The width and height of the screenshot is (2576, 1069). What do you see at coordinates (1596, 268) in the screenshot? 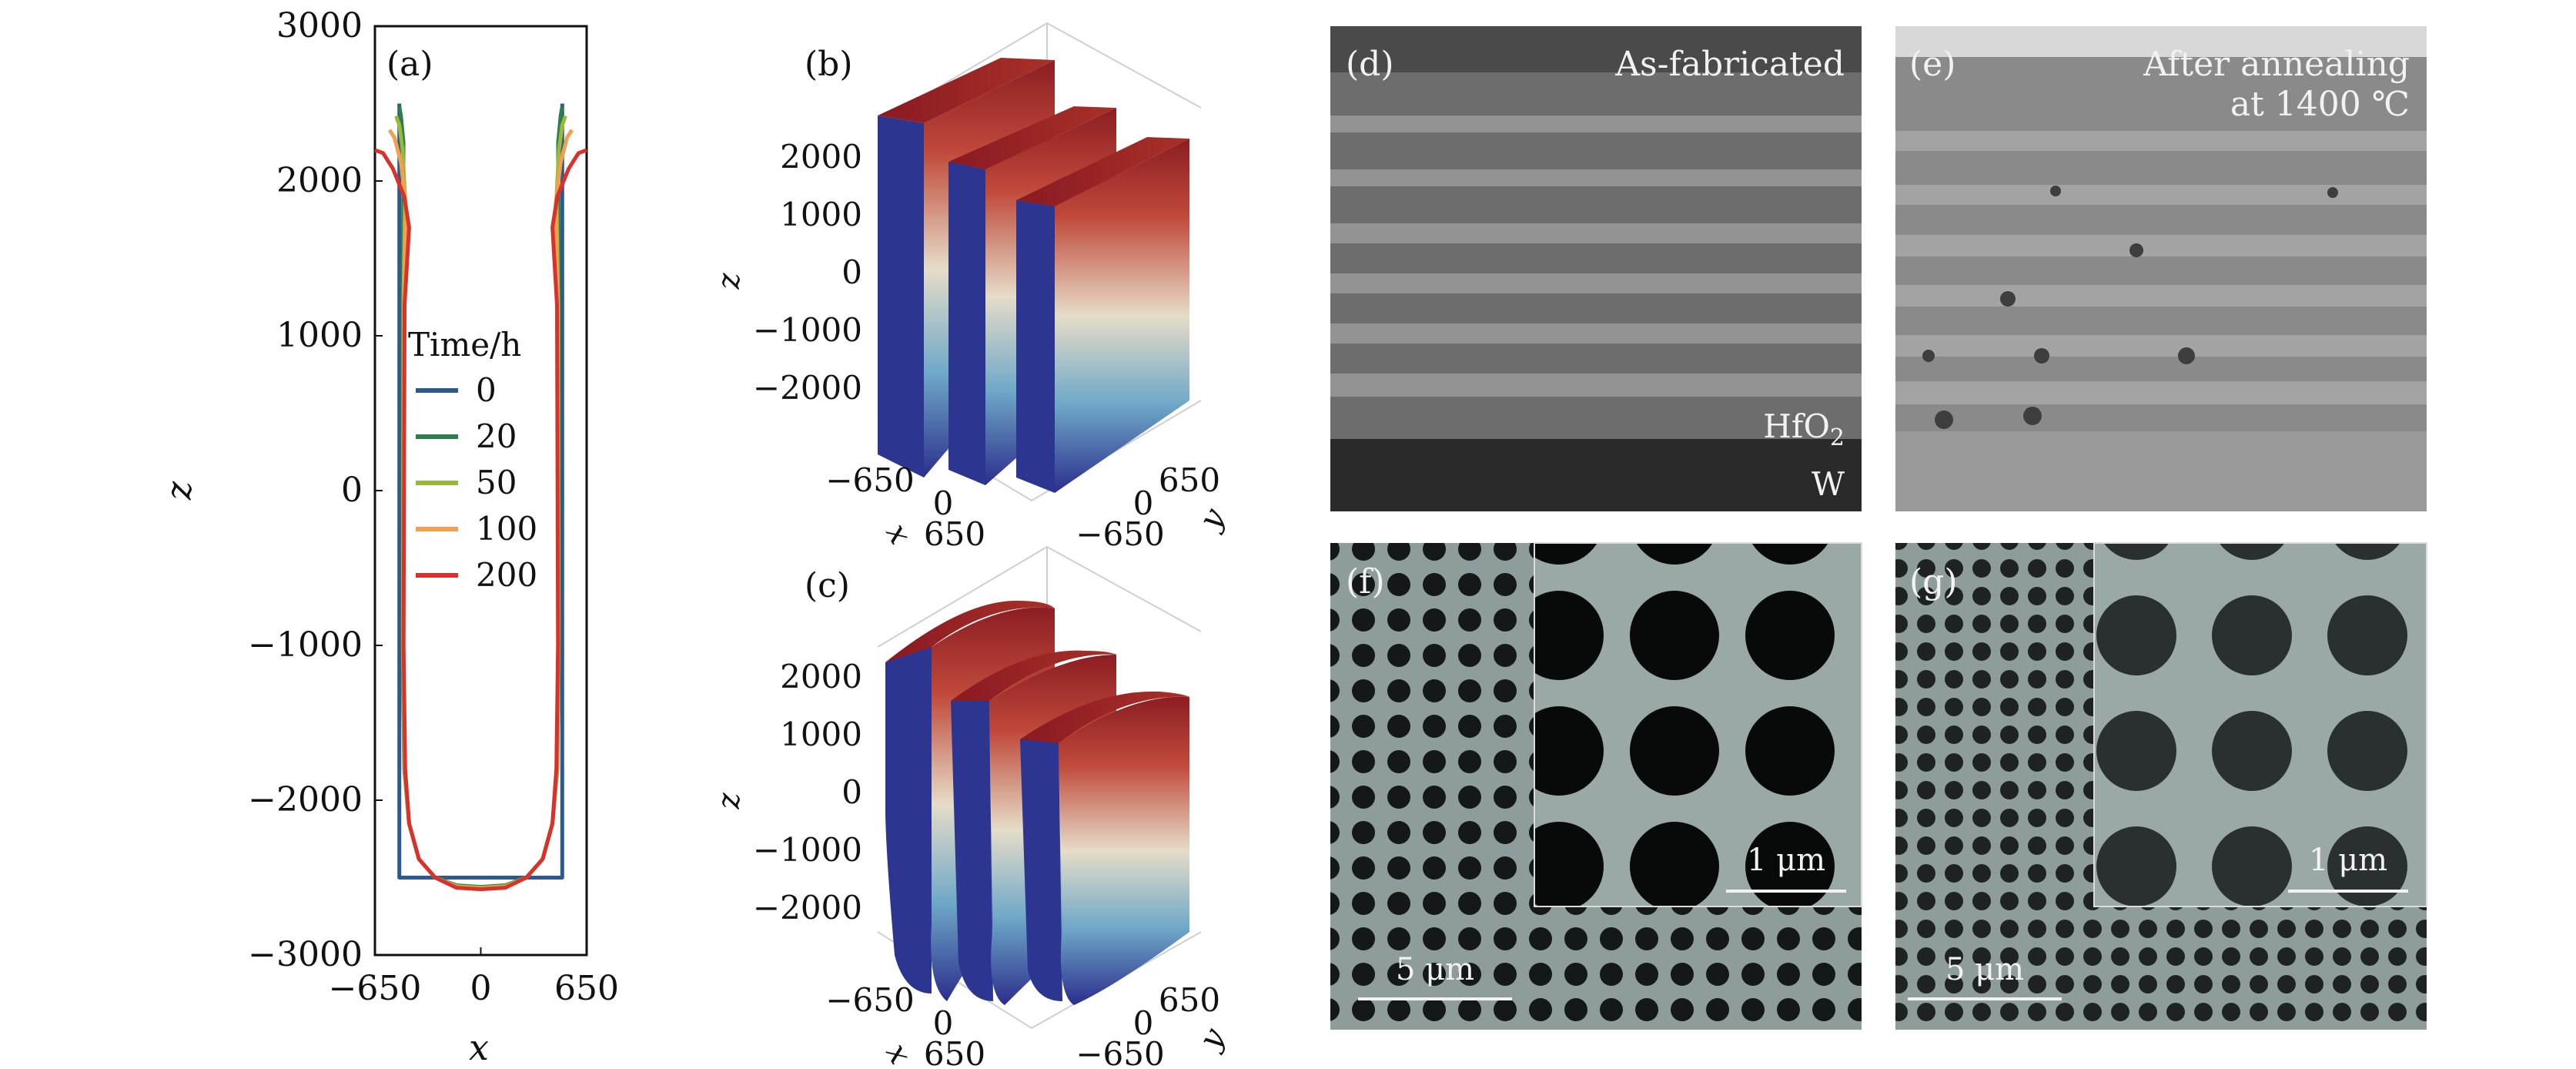
I see `image-d-as-fabricated: (d) As-fabricated HfO2 W` at bounding box center [1596, 268].